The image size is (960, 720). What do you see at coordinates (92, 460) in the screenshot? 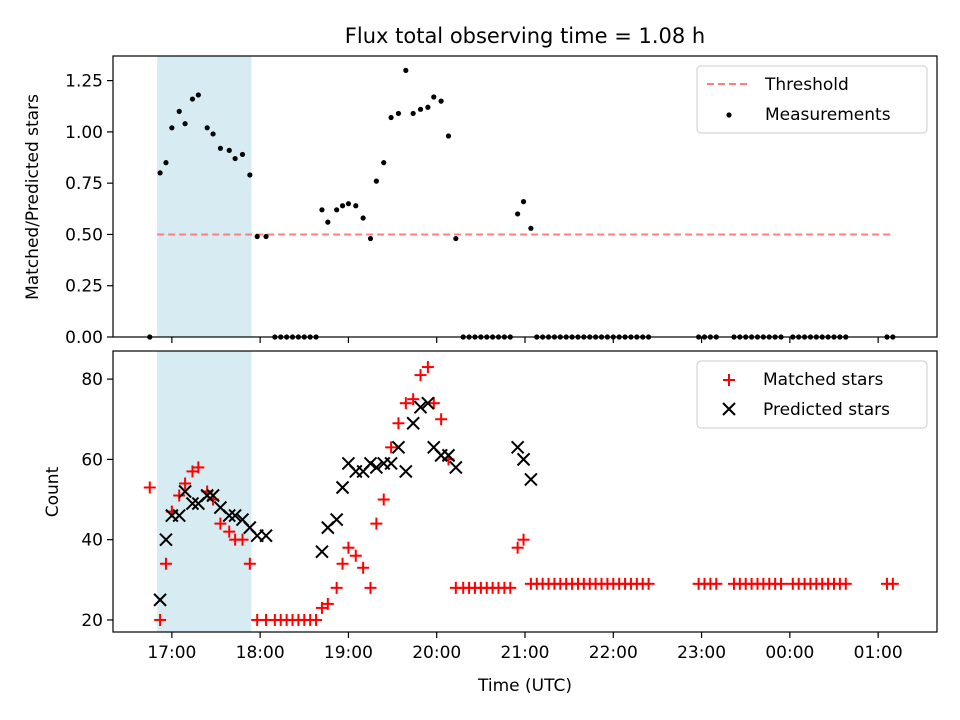
I see `bottom-y-tick-label: 60` at bounding box center [92, 460].